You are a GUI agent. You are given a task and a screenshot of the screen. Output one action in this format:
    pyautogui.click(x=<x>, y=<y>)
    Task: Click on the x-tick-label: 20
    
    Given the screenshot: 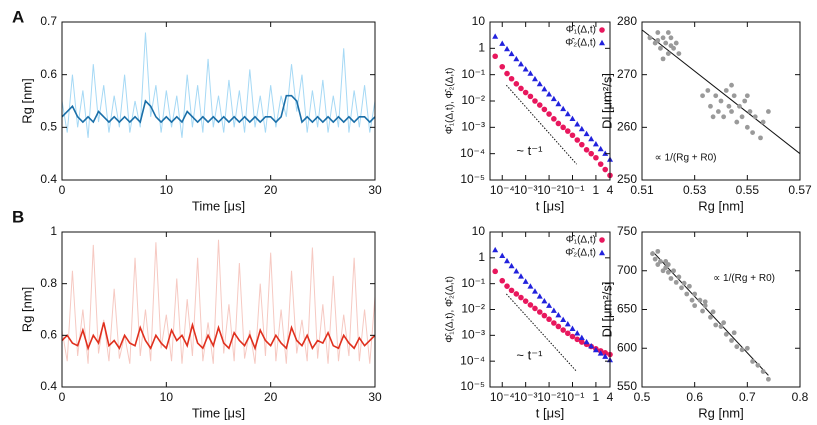 What is the action you would take?
    pyautogui.click(x=271, y=190)
    